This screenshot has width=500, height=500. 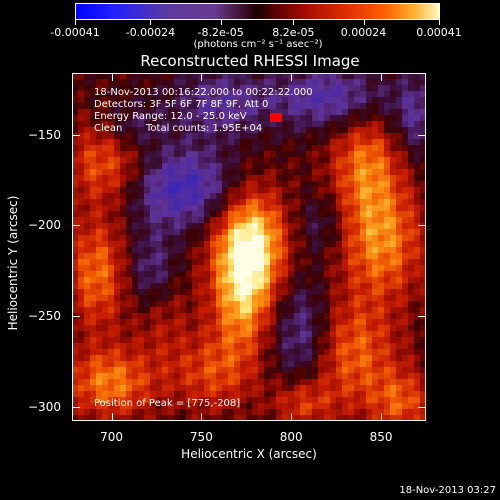 What do you see at coordinates (447, 490) in the screenshot?
I see `plot-timestamp: 18-Nov-2013 03:27` at bounding box center [447, 490].